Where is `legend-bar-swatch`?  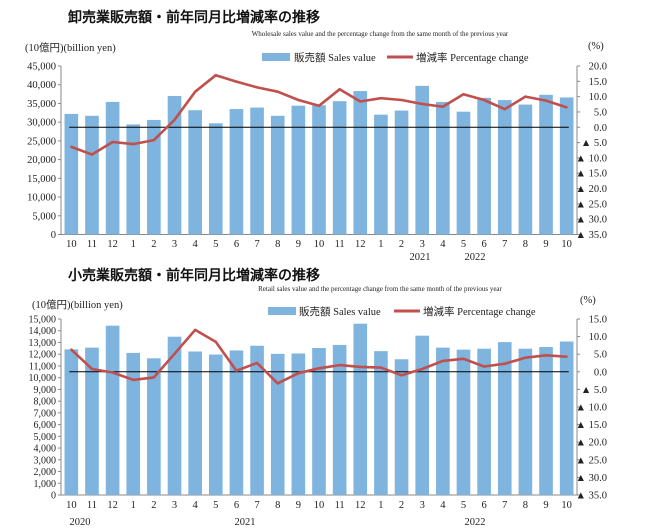
legend-bar-swatch is located at coordinates (276, 57).